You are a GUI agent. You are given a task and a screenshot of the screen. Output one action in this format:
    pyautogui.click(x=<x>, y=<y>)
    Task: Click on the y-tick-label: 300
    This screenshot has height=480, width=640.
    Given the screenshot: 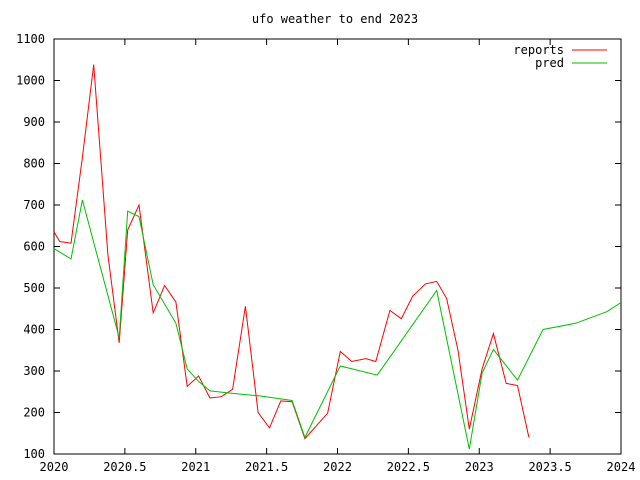 What is the action you would take?
    pyautogui.click(x=34, y=371)
    